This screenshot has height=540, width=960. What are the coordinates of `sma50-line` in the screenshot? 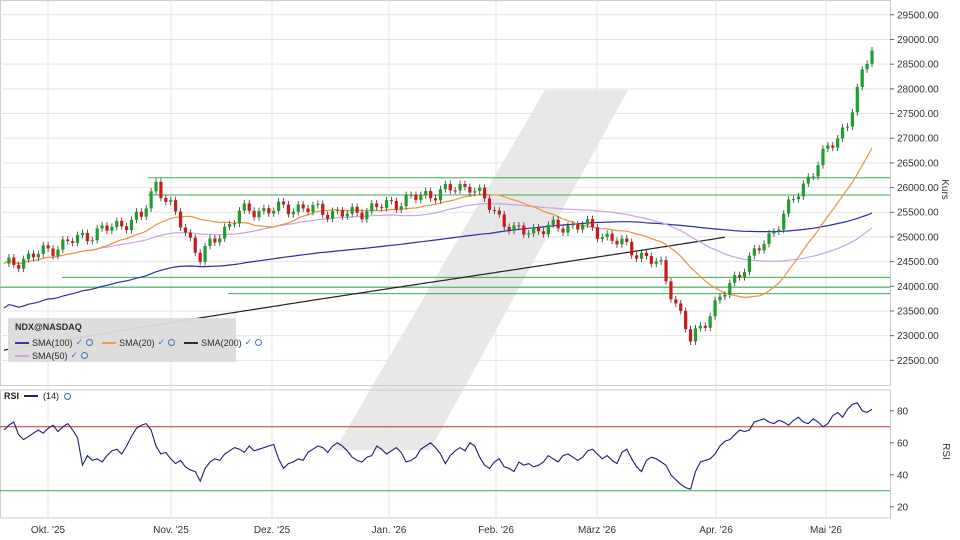 It's located at (438, 233).